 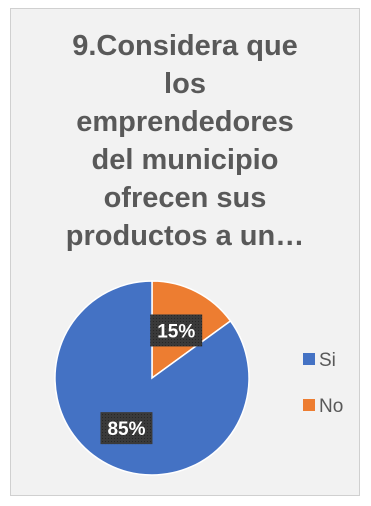 What do you see at coordinates (185, 122) in the screenshot?
I see `chart-title-line: emprendedores` at bounding box center [185, 122].